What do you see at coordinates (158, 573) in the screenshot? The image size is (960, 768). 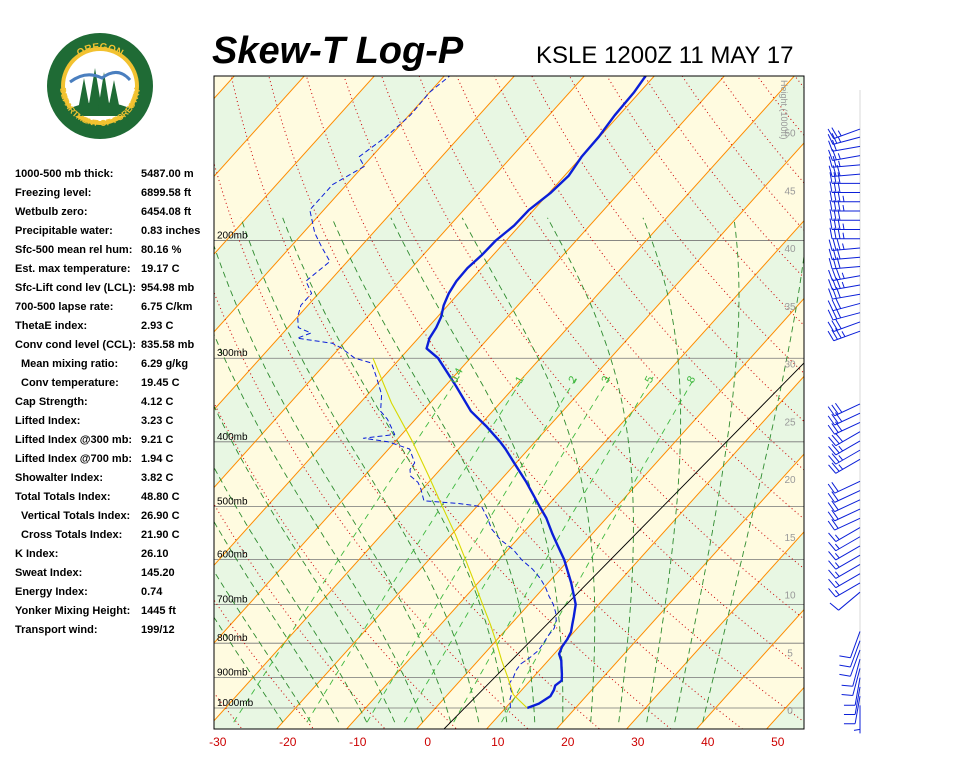 I see `index-value: 145.20` at bounding box center [158, 573].